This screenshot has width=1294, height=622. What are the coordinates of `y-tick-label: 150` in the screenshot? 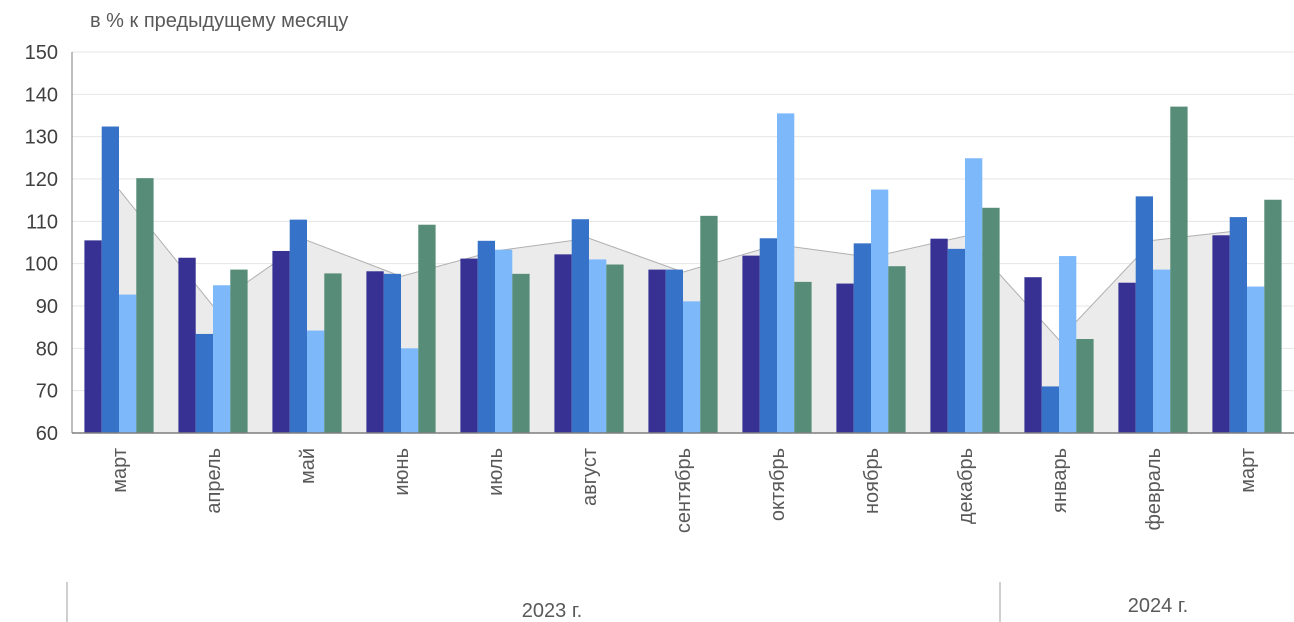 It's located at (41, 53).